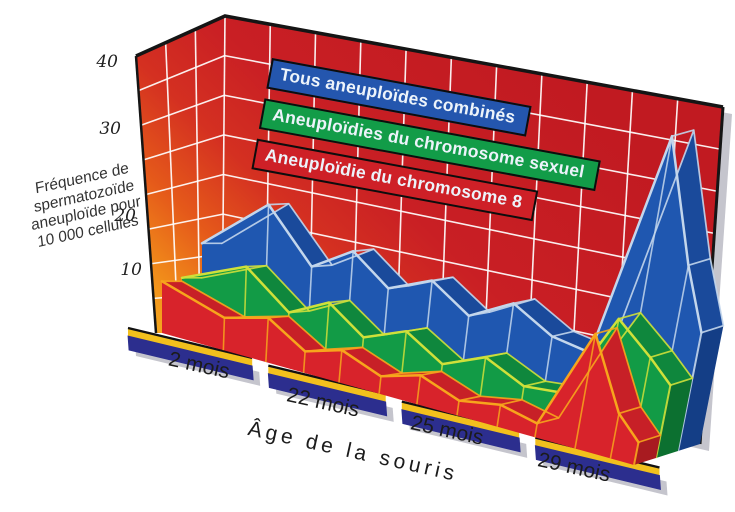  What do you see at coordinates (107, 62) in the screenshot?
I see `y-tick-40: 40` at bounding box center [107, 62].